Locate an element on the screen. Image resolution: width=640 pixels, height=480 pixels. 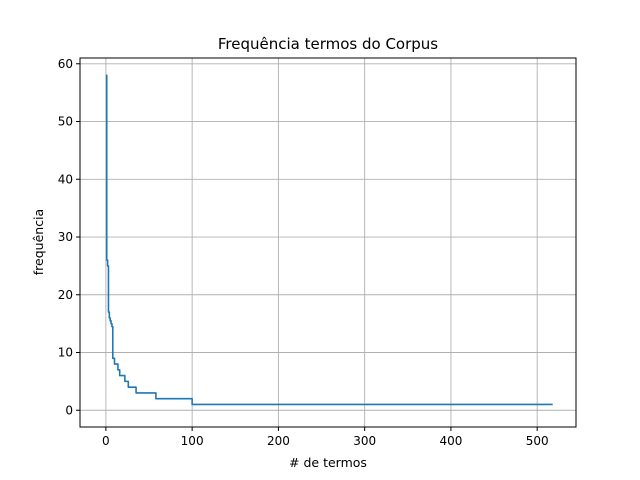
x-tick-label: 400 is located at coordinates (450, 441).